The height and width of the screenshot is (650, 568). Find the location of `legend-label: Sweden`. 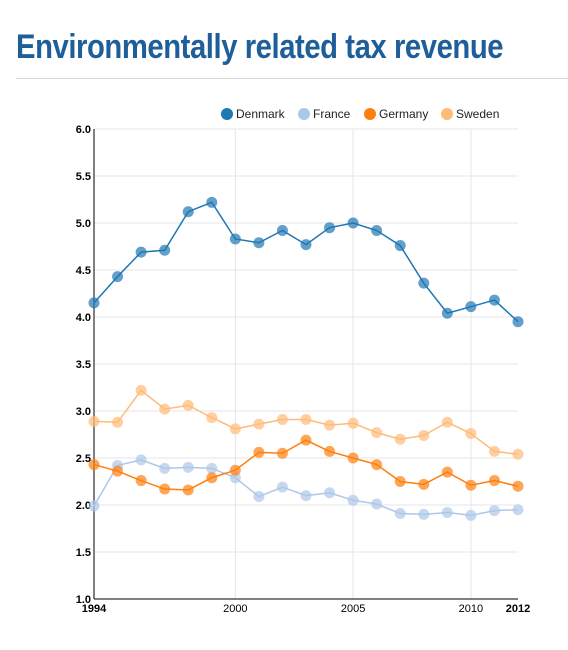

legend-label: Sweden is located at coordinates (477, 114).